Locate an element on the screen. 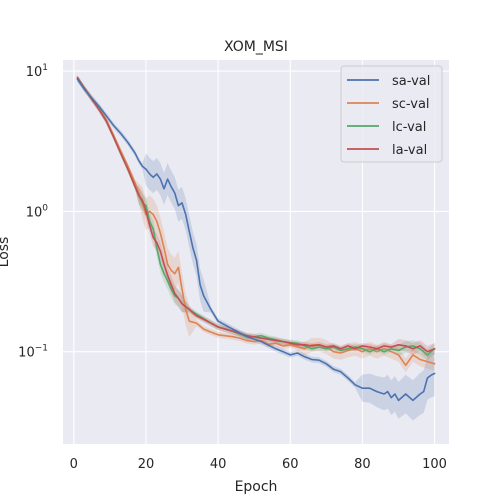 The height and width of the screenshot is (500, 500). legend: sa-val sc-val lc-val la-val is located at coordinates (391, 114).